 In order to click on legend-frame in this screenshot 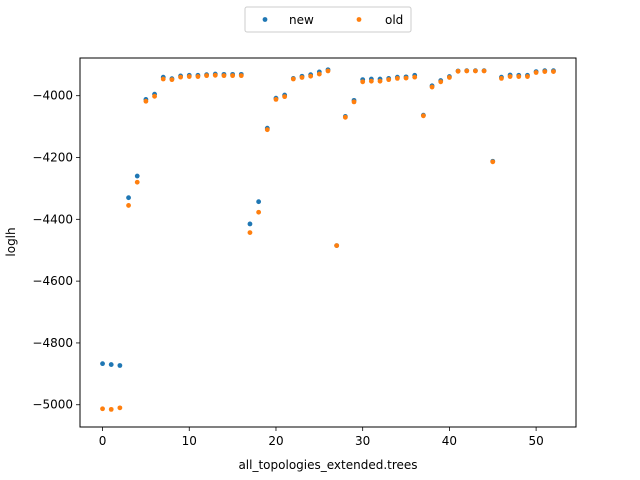, I will do `click(328, 19)`.